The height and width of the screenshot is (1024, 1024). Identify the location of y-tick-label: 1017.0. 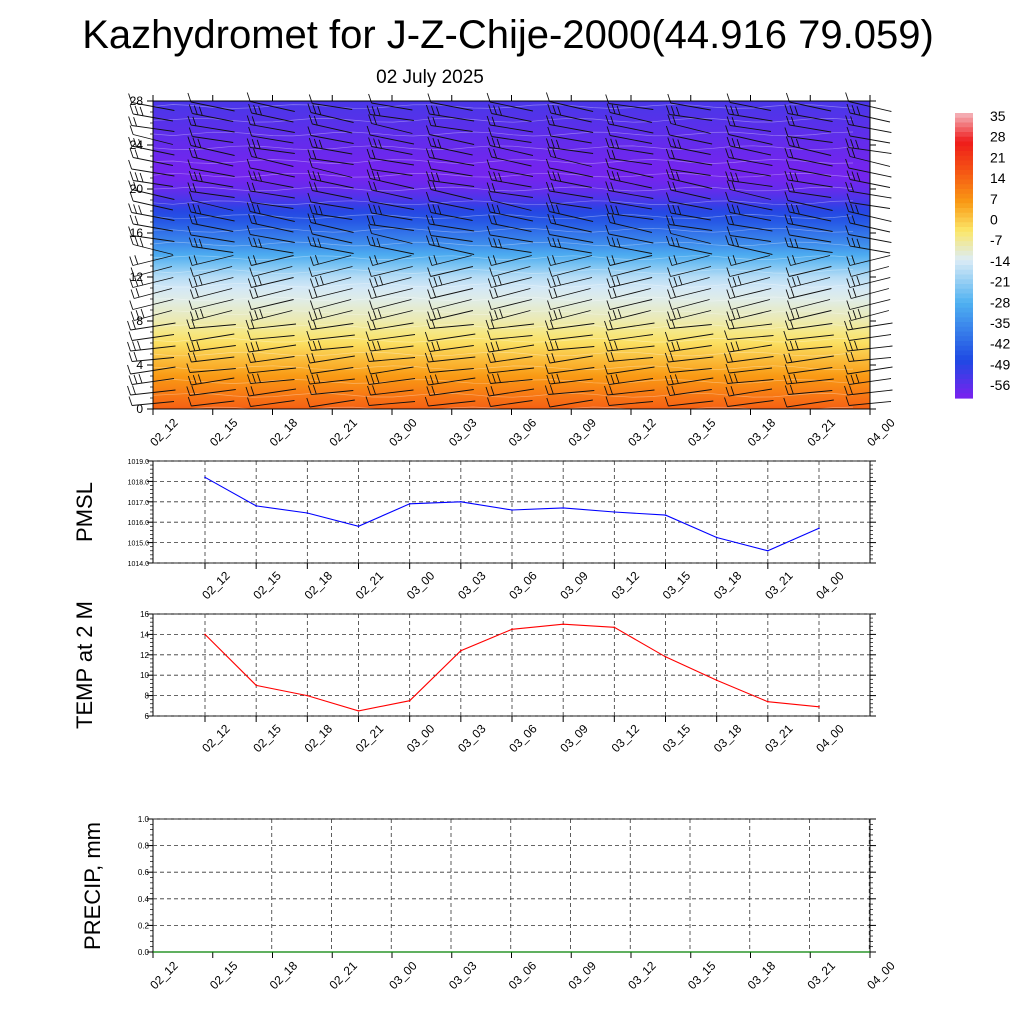
(139, 503).